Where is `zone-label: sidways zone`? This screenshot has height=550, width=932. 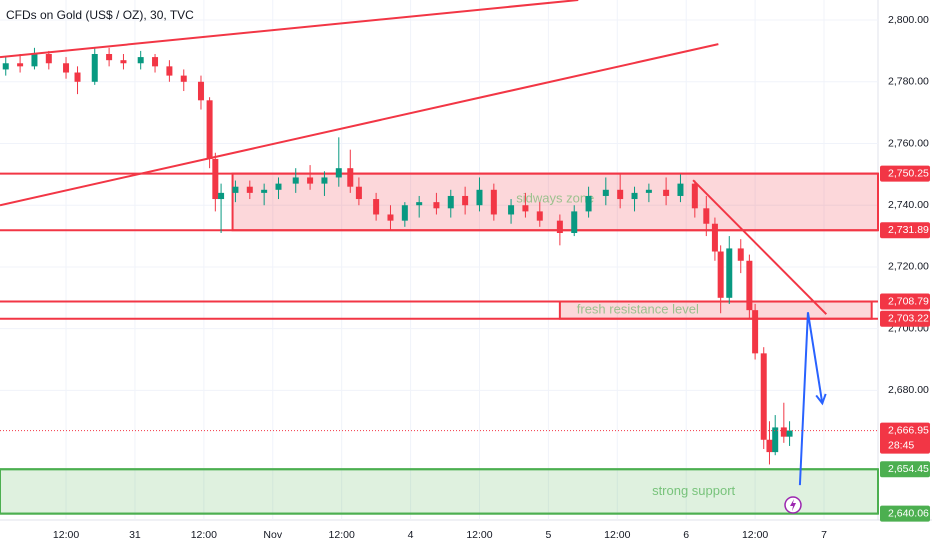
zone-label: sidways zone is located at coordinates (555, 197).